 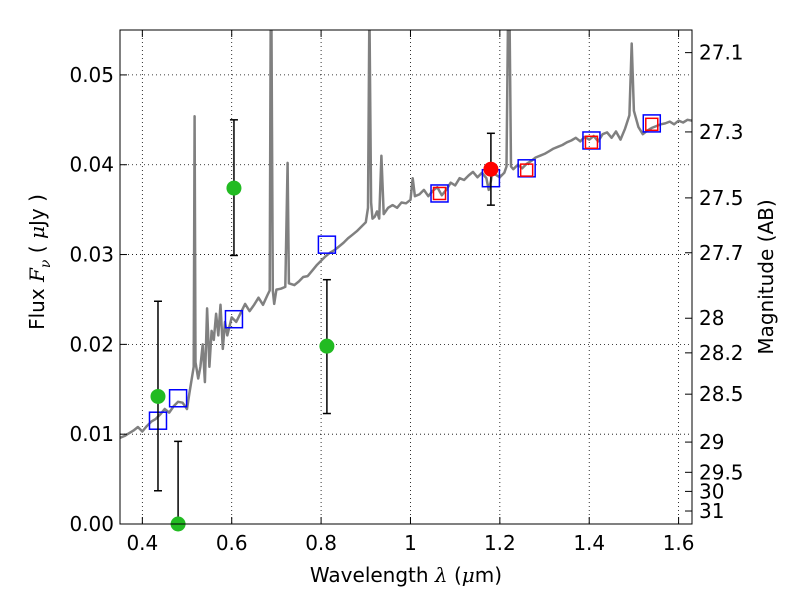 What do you see at coordinates (410, 543) in the screenshot?
I see `x-tick-label: 1` at bounding box center [410, 543].